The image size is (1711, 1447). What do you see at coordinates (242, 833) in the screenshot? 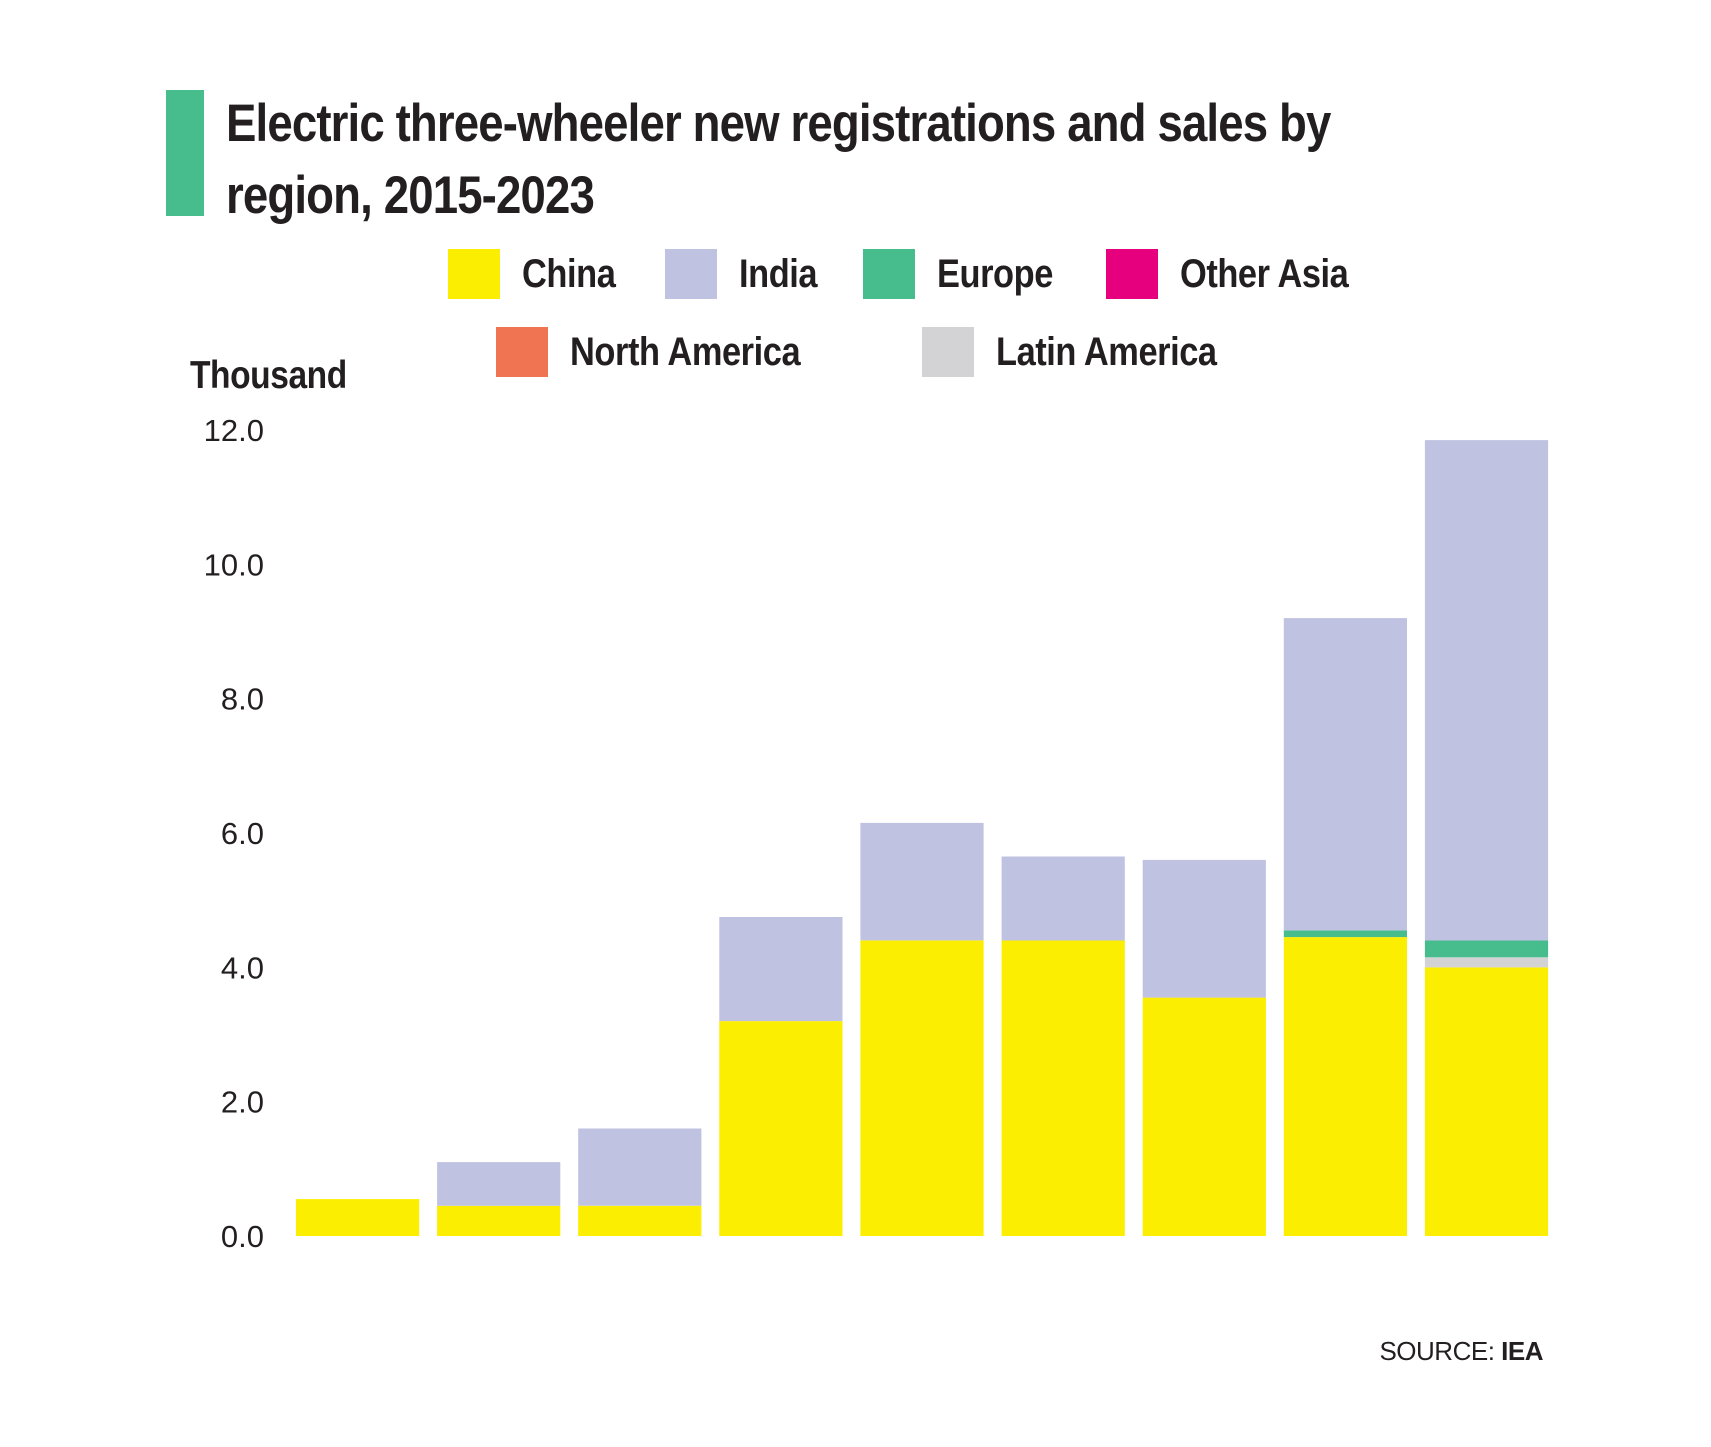
I see `y-tick-label: 6.0` at bounding box center [242, 833].